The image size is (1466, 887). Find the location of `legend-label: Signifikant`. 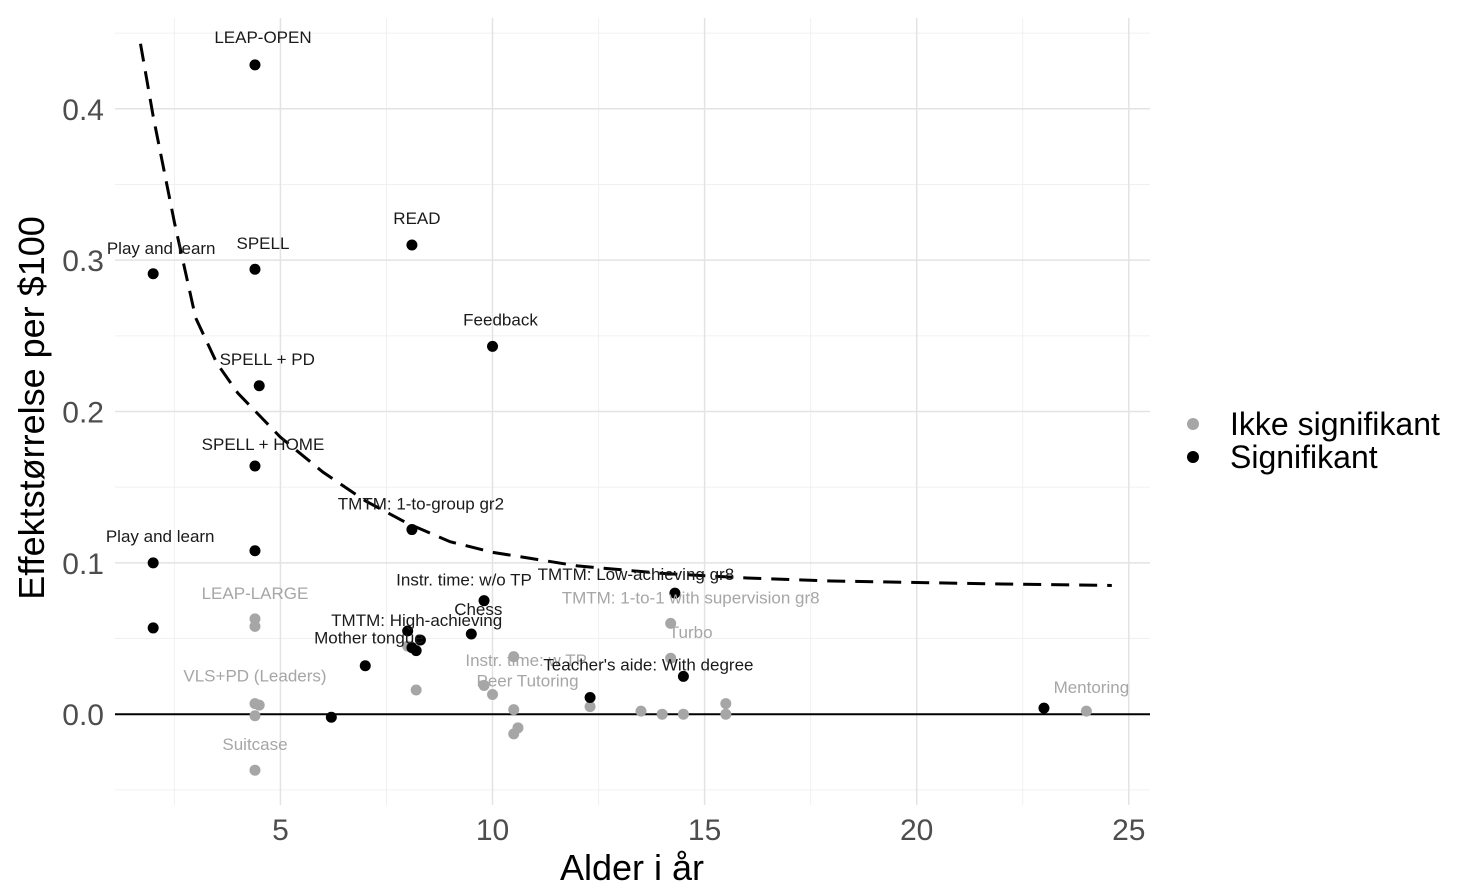

legend-label: Signifikant is located at coordinates (1304, 457).